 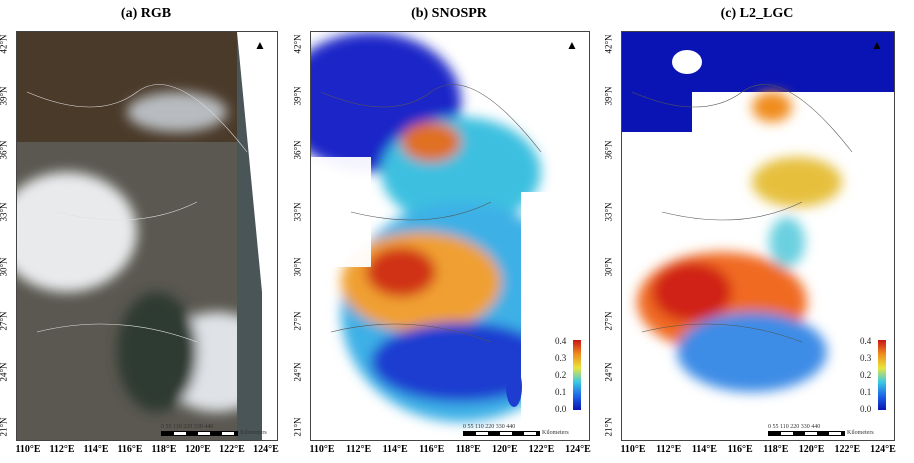 I want to click on panel-title: (b) SNOSPR, so click(x=449, y=13).